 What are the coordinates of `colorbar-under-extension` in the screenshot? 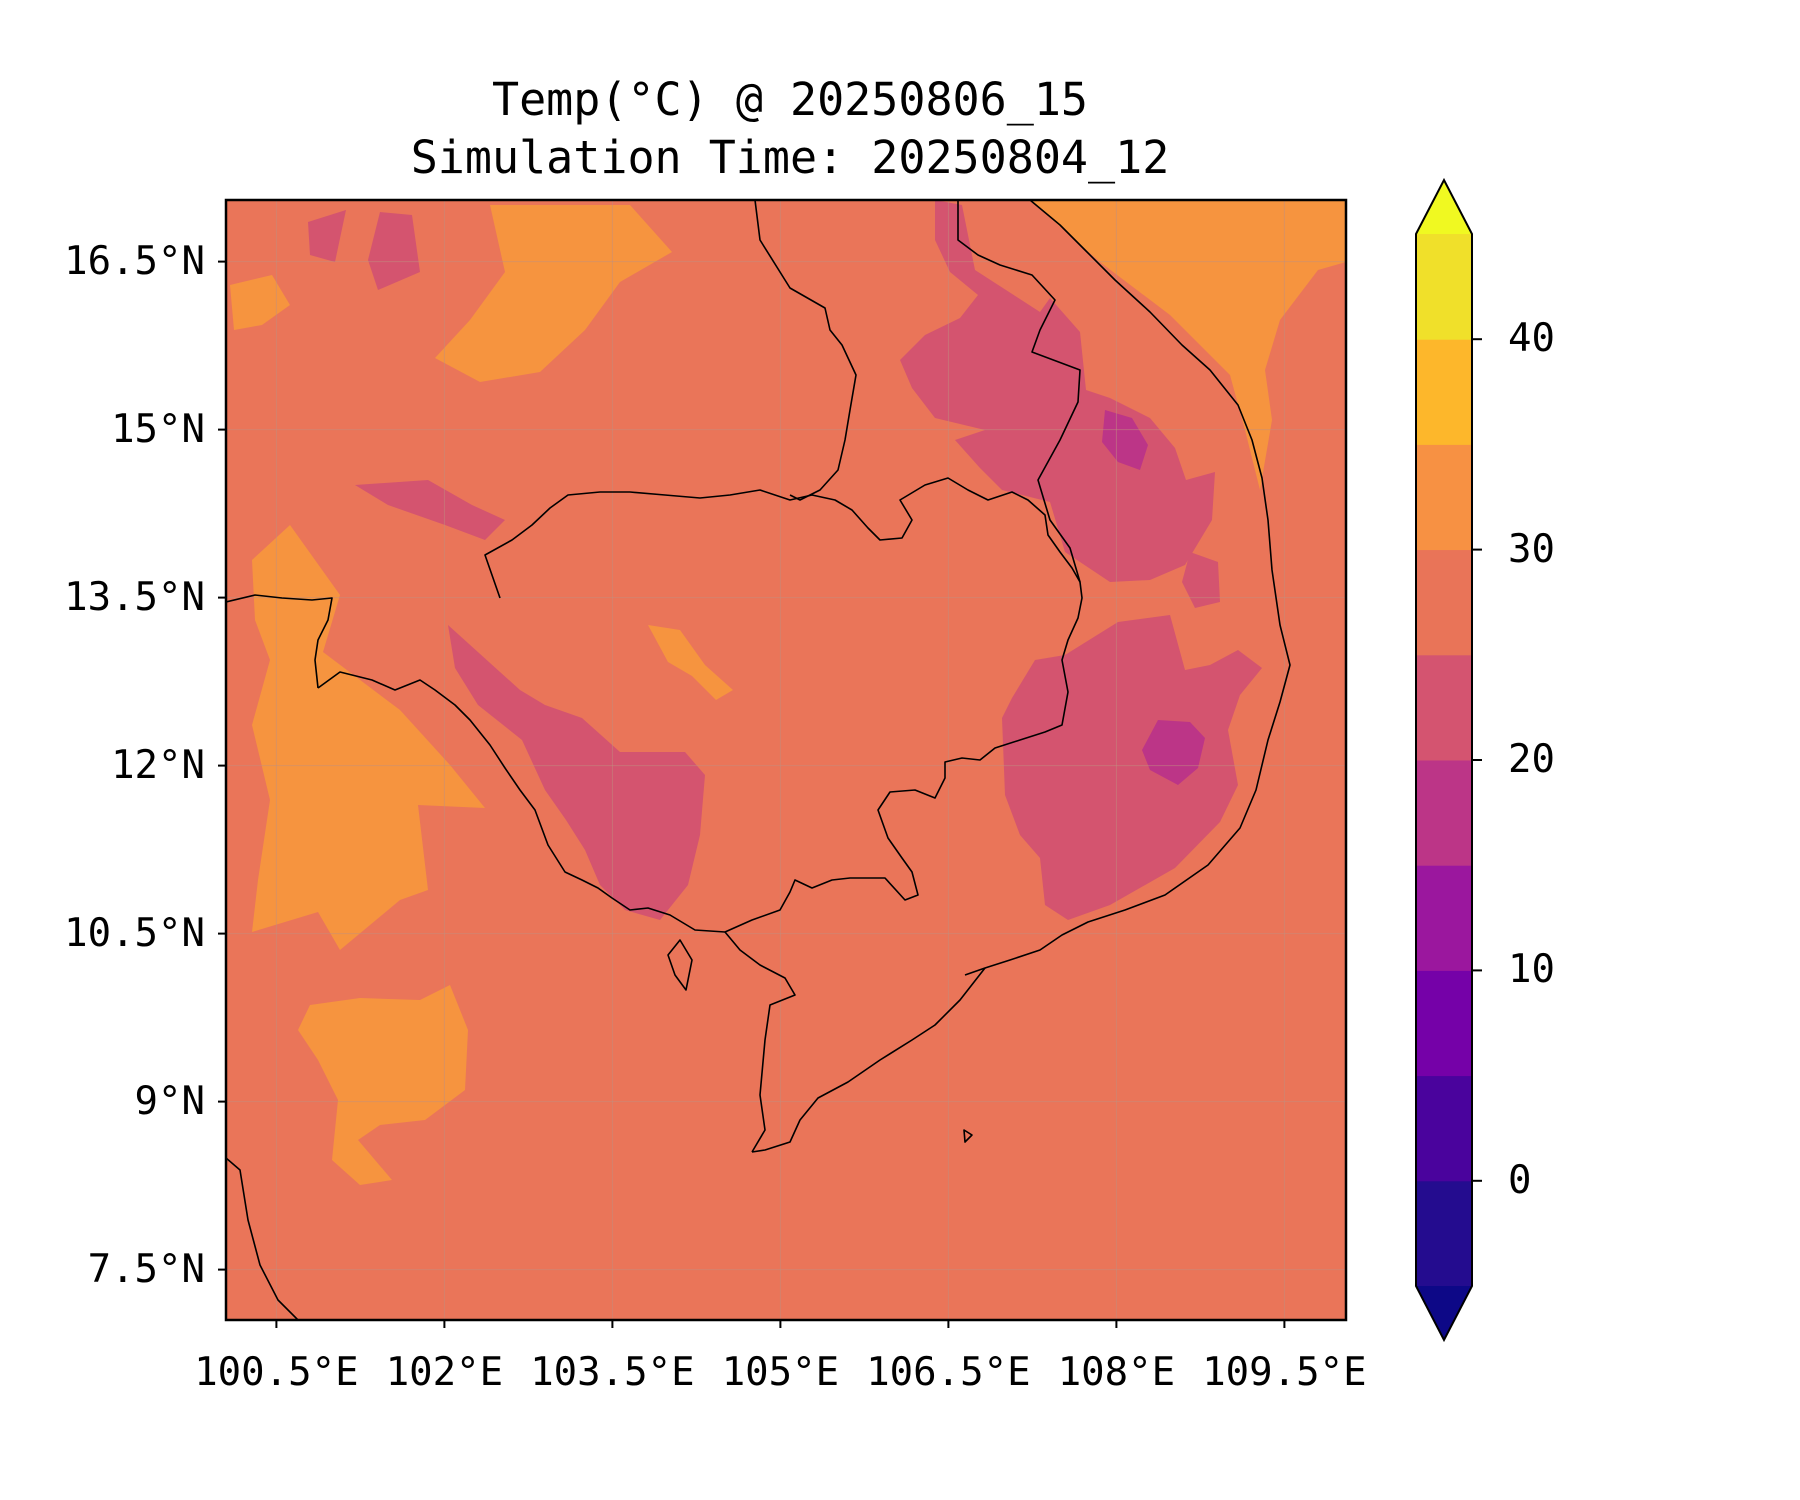 It's located at (1444, 1313).